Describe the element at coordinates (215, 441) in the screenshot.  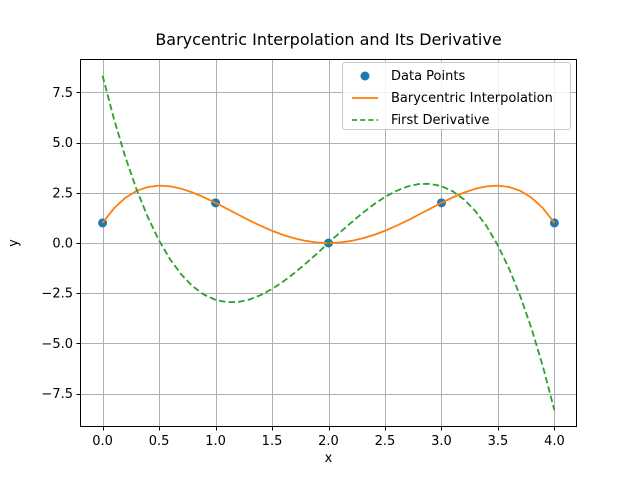
I see `x-tick-label: 1.0` at that location.